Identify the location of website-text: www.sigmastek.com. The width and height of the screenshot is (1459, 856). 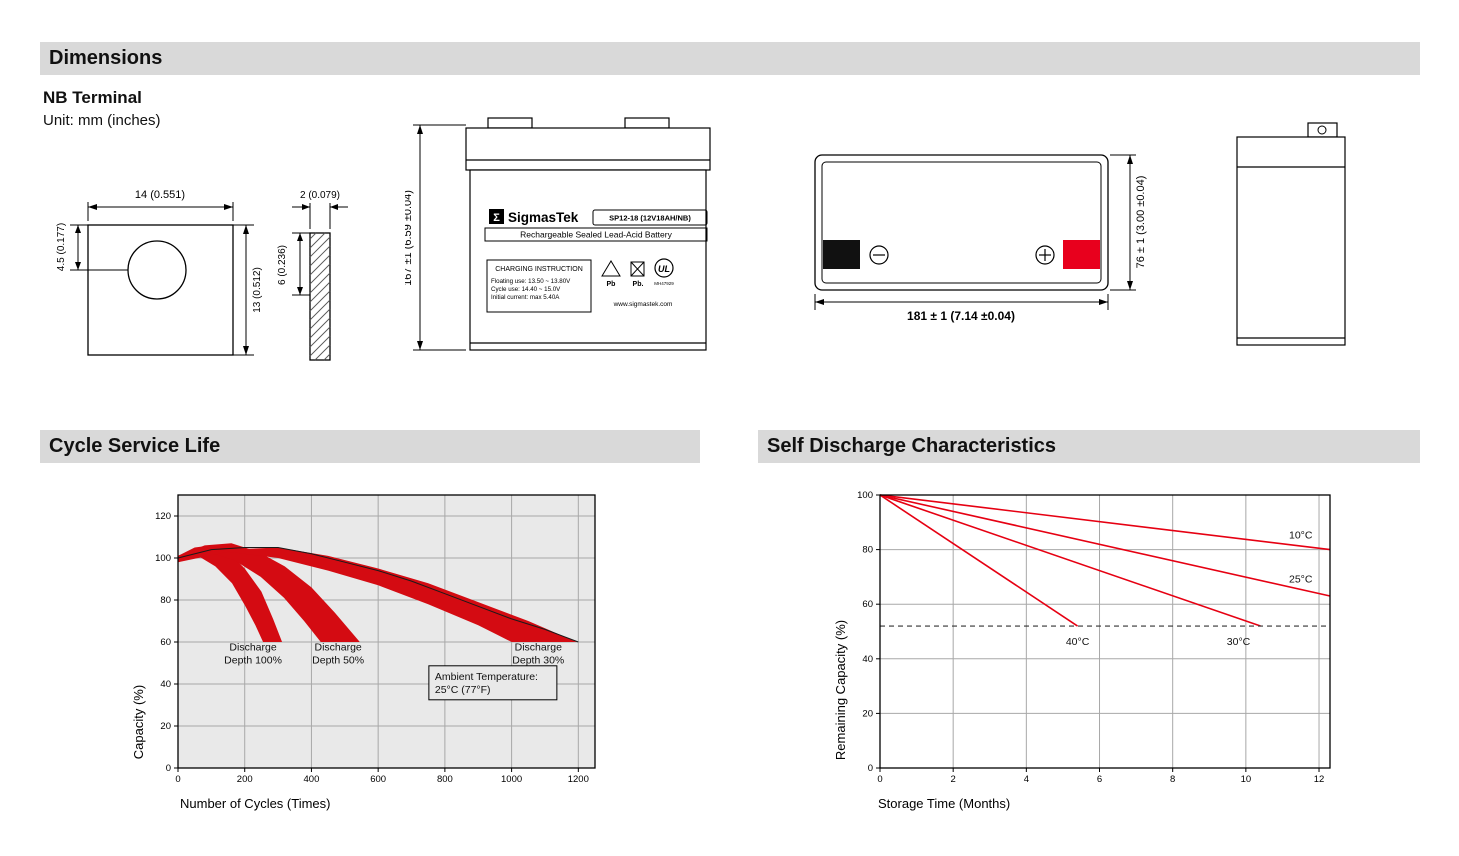
(643, 304).